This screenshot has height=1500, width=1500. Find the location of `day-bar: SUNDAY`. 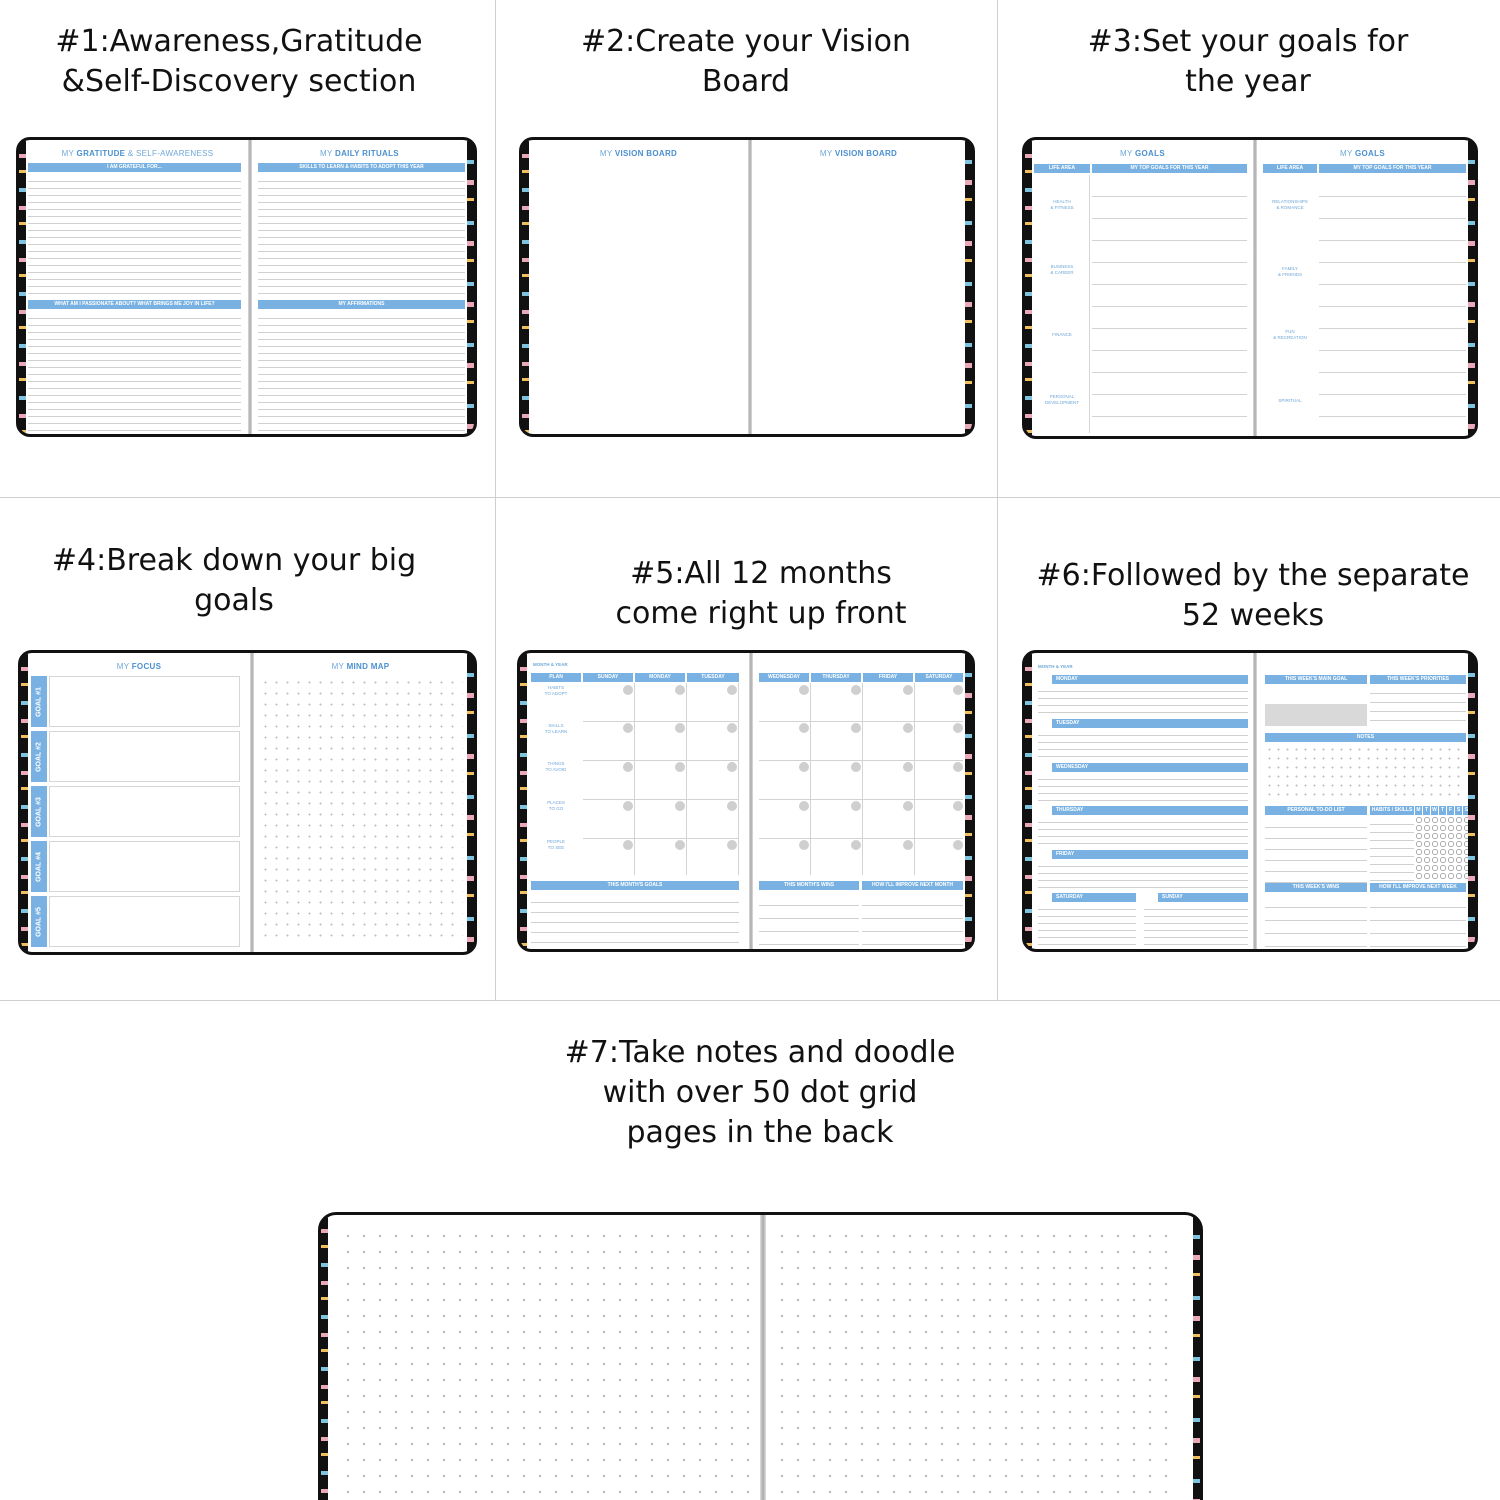

day-bar: SUNDAY is located at coordinates (1203, 897).